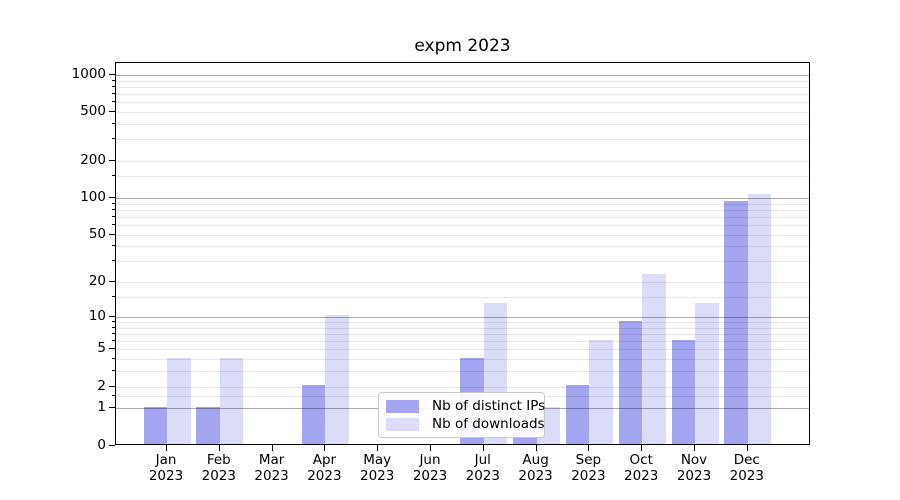  I want to click on legend-swatch-downloads, so click(402, 424).